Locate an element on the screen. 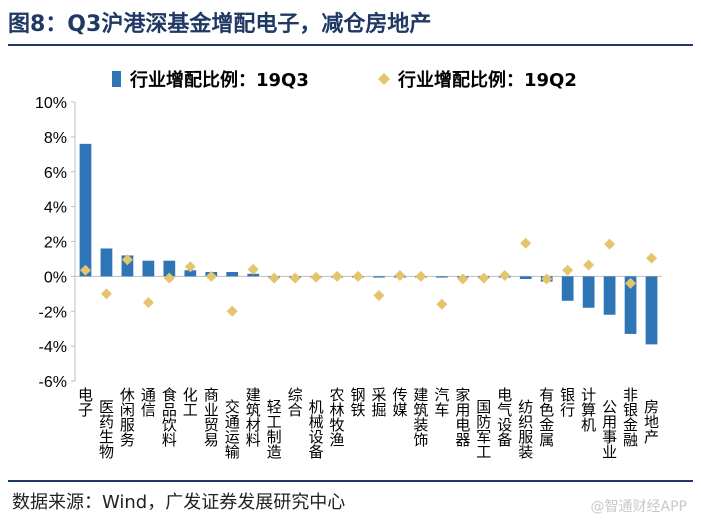 The image size is (701, 527). legend-label-19q3: 行业增配比例：19Q3 is located at coordinates (219, 80).